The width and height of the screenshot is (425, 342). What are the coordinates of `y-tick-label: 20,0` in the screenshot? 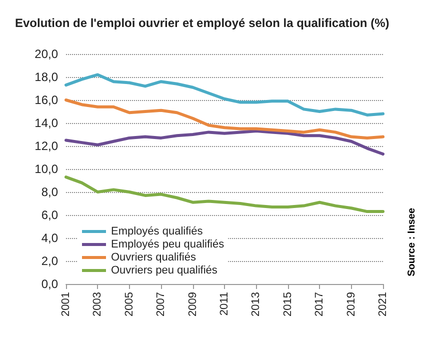 It's located at (46, 54).